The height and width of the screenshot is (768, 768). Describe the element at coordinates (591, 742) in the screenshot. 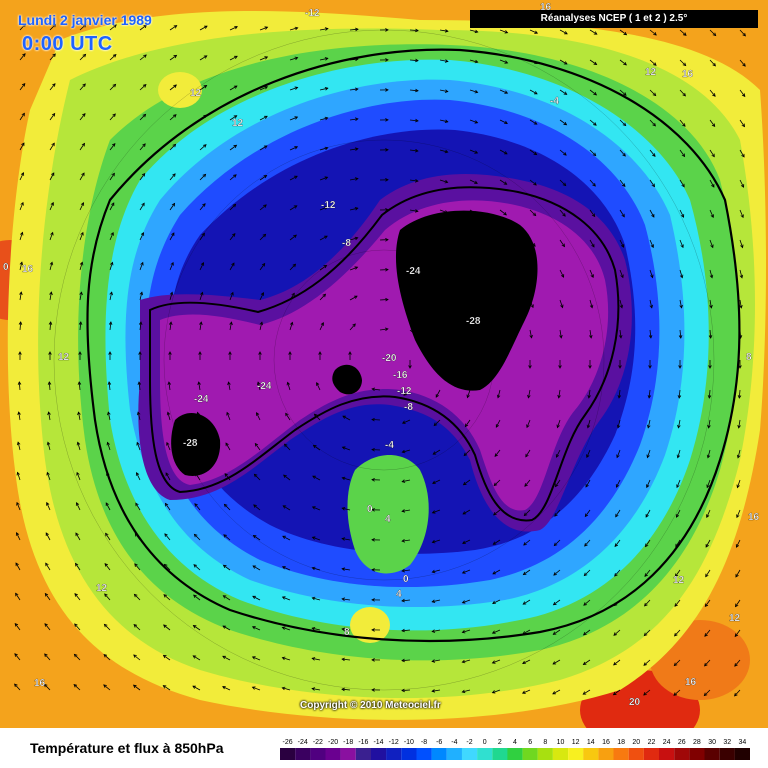

I see `legend-tick-label: 14` at that location.